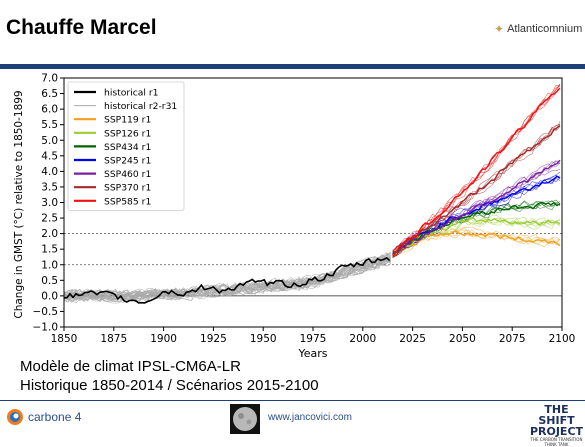 The width and height of the screenshot is (585, 447). What do you see at coordinates (131, 93) in the screenshot?
I see `legend-label: historical r1` at bounding box center [131, 93].